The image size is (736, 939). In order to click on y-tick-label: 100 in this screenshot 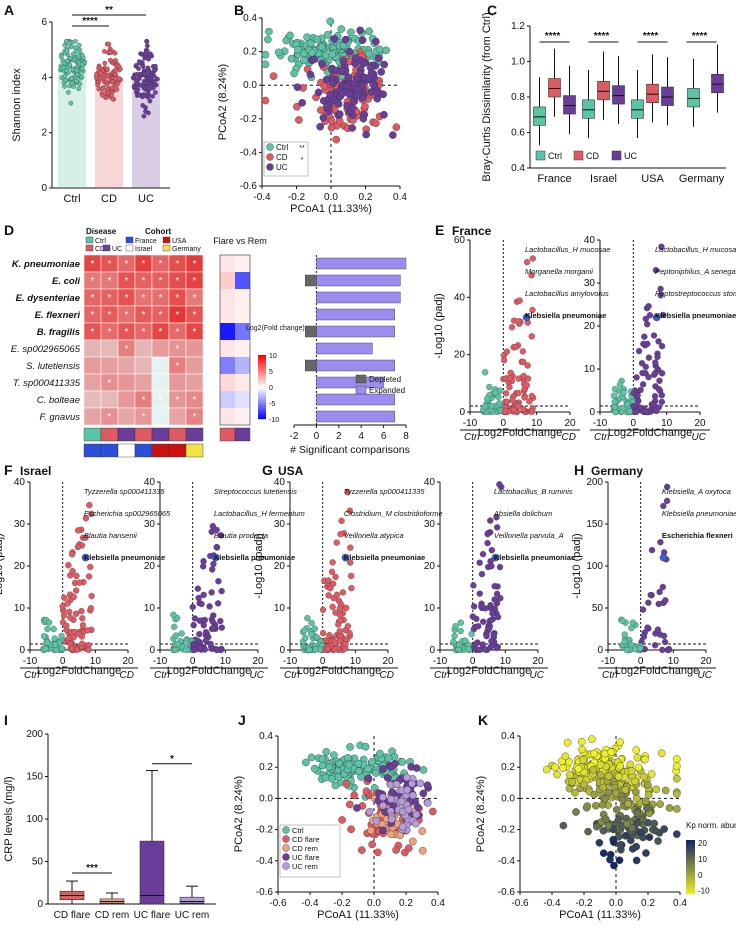, I will do `click(594, 566)`.